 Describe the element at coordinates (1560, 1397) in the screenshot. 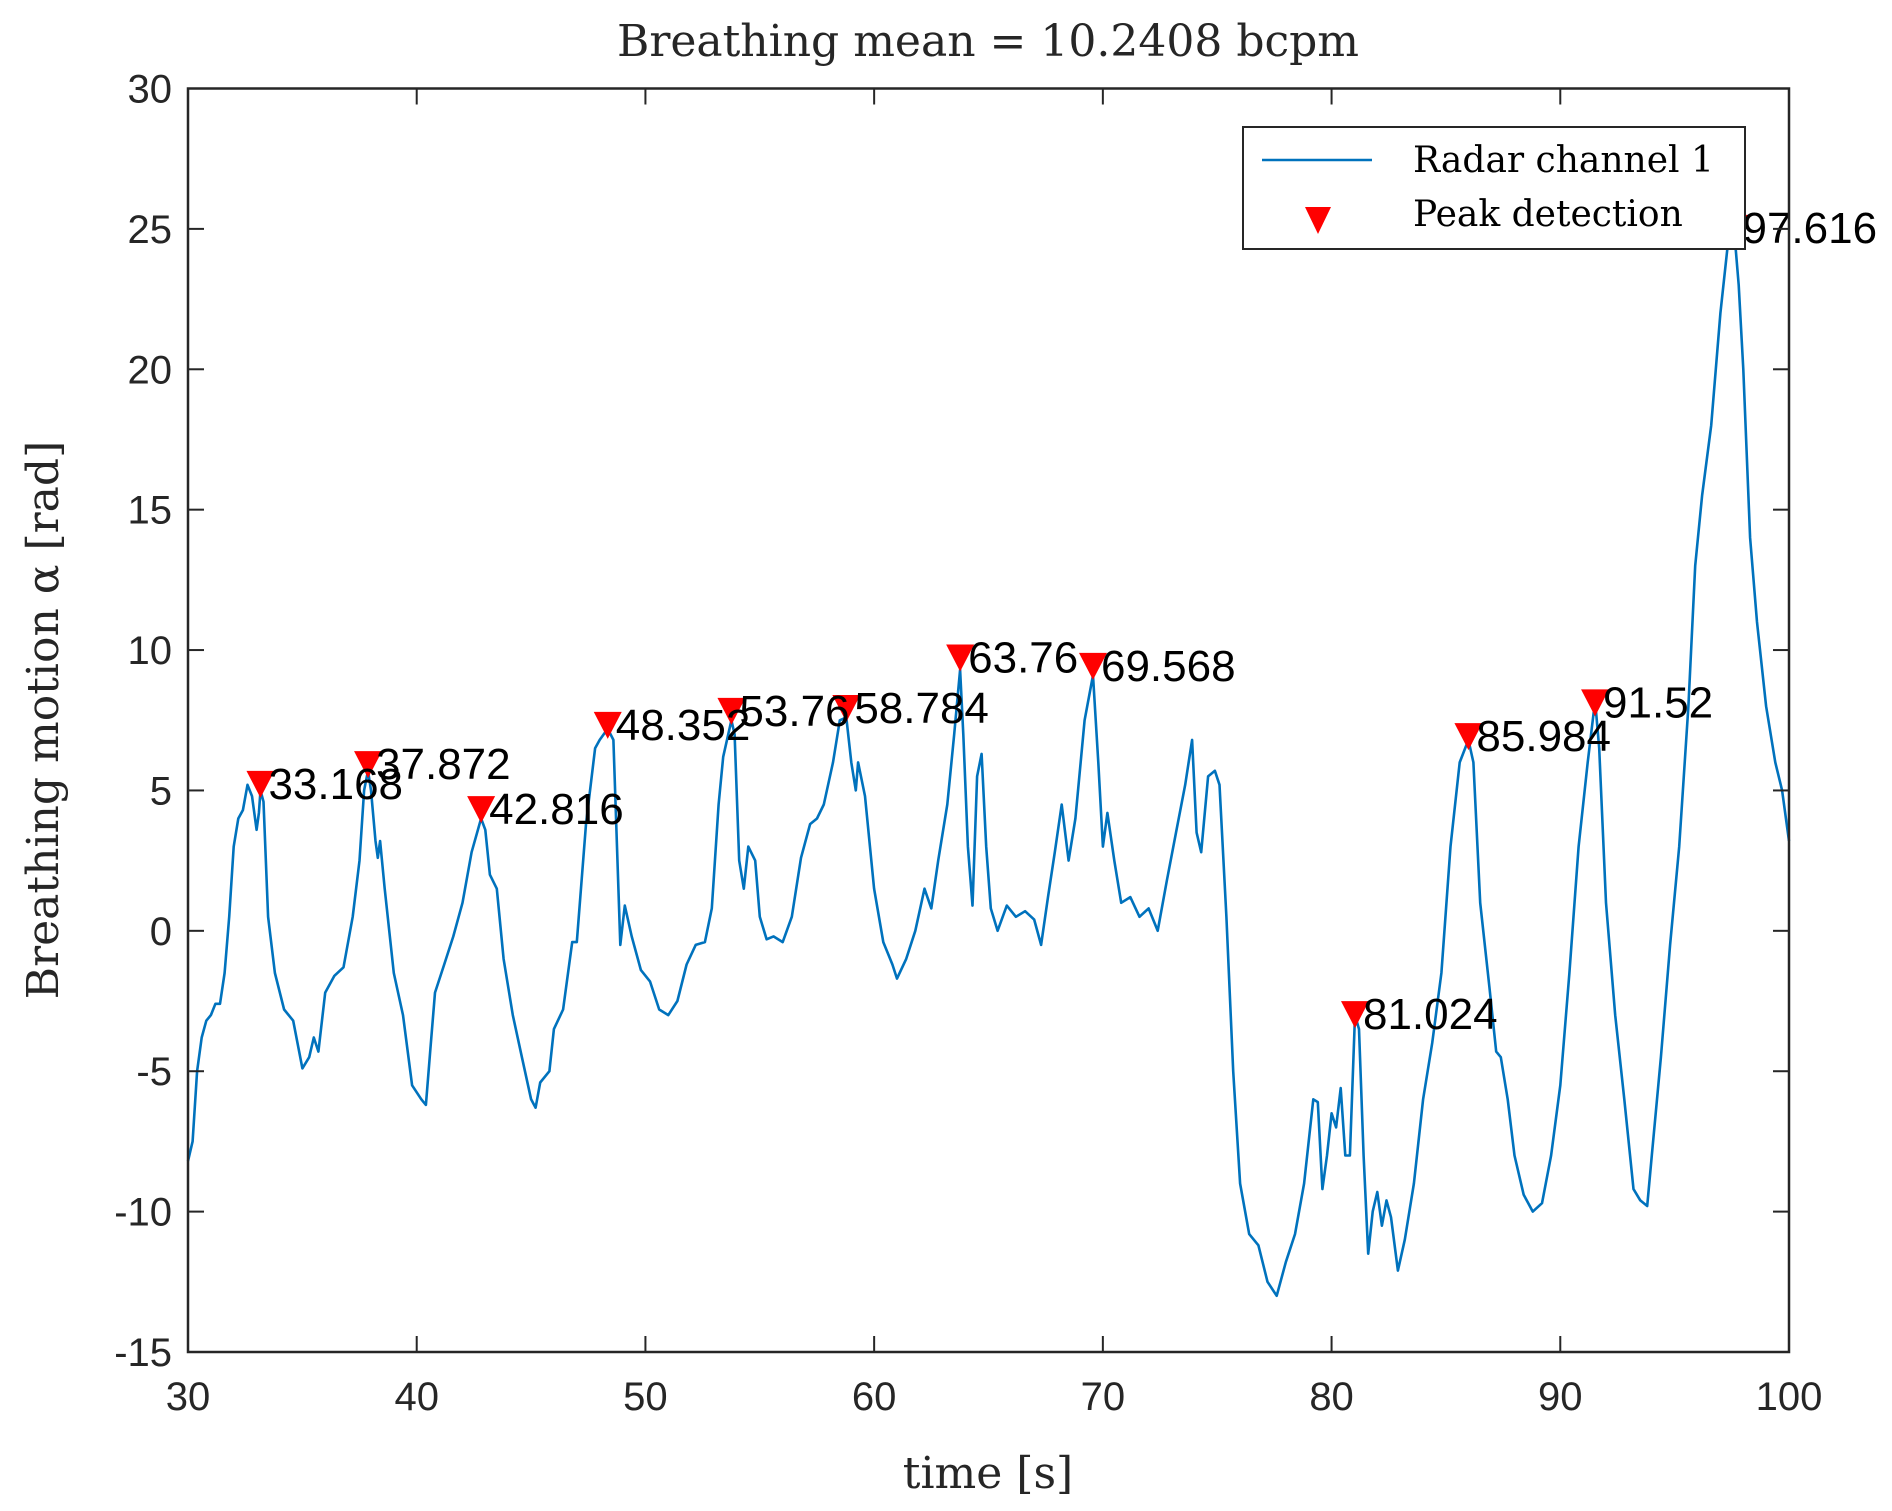

I see `x-tick-label: 90` at that location.